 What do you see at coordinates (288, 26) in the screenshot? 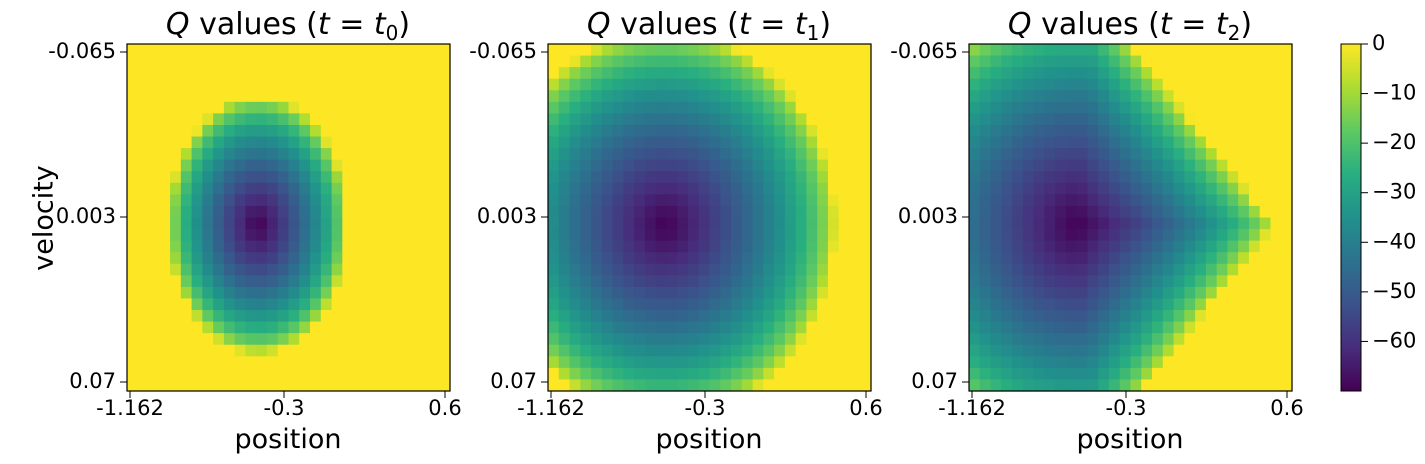
I see `panel-0-title: Q values (t = t0)` at bounding box center [288, 26].